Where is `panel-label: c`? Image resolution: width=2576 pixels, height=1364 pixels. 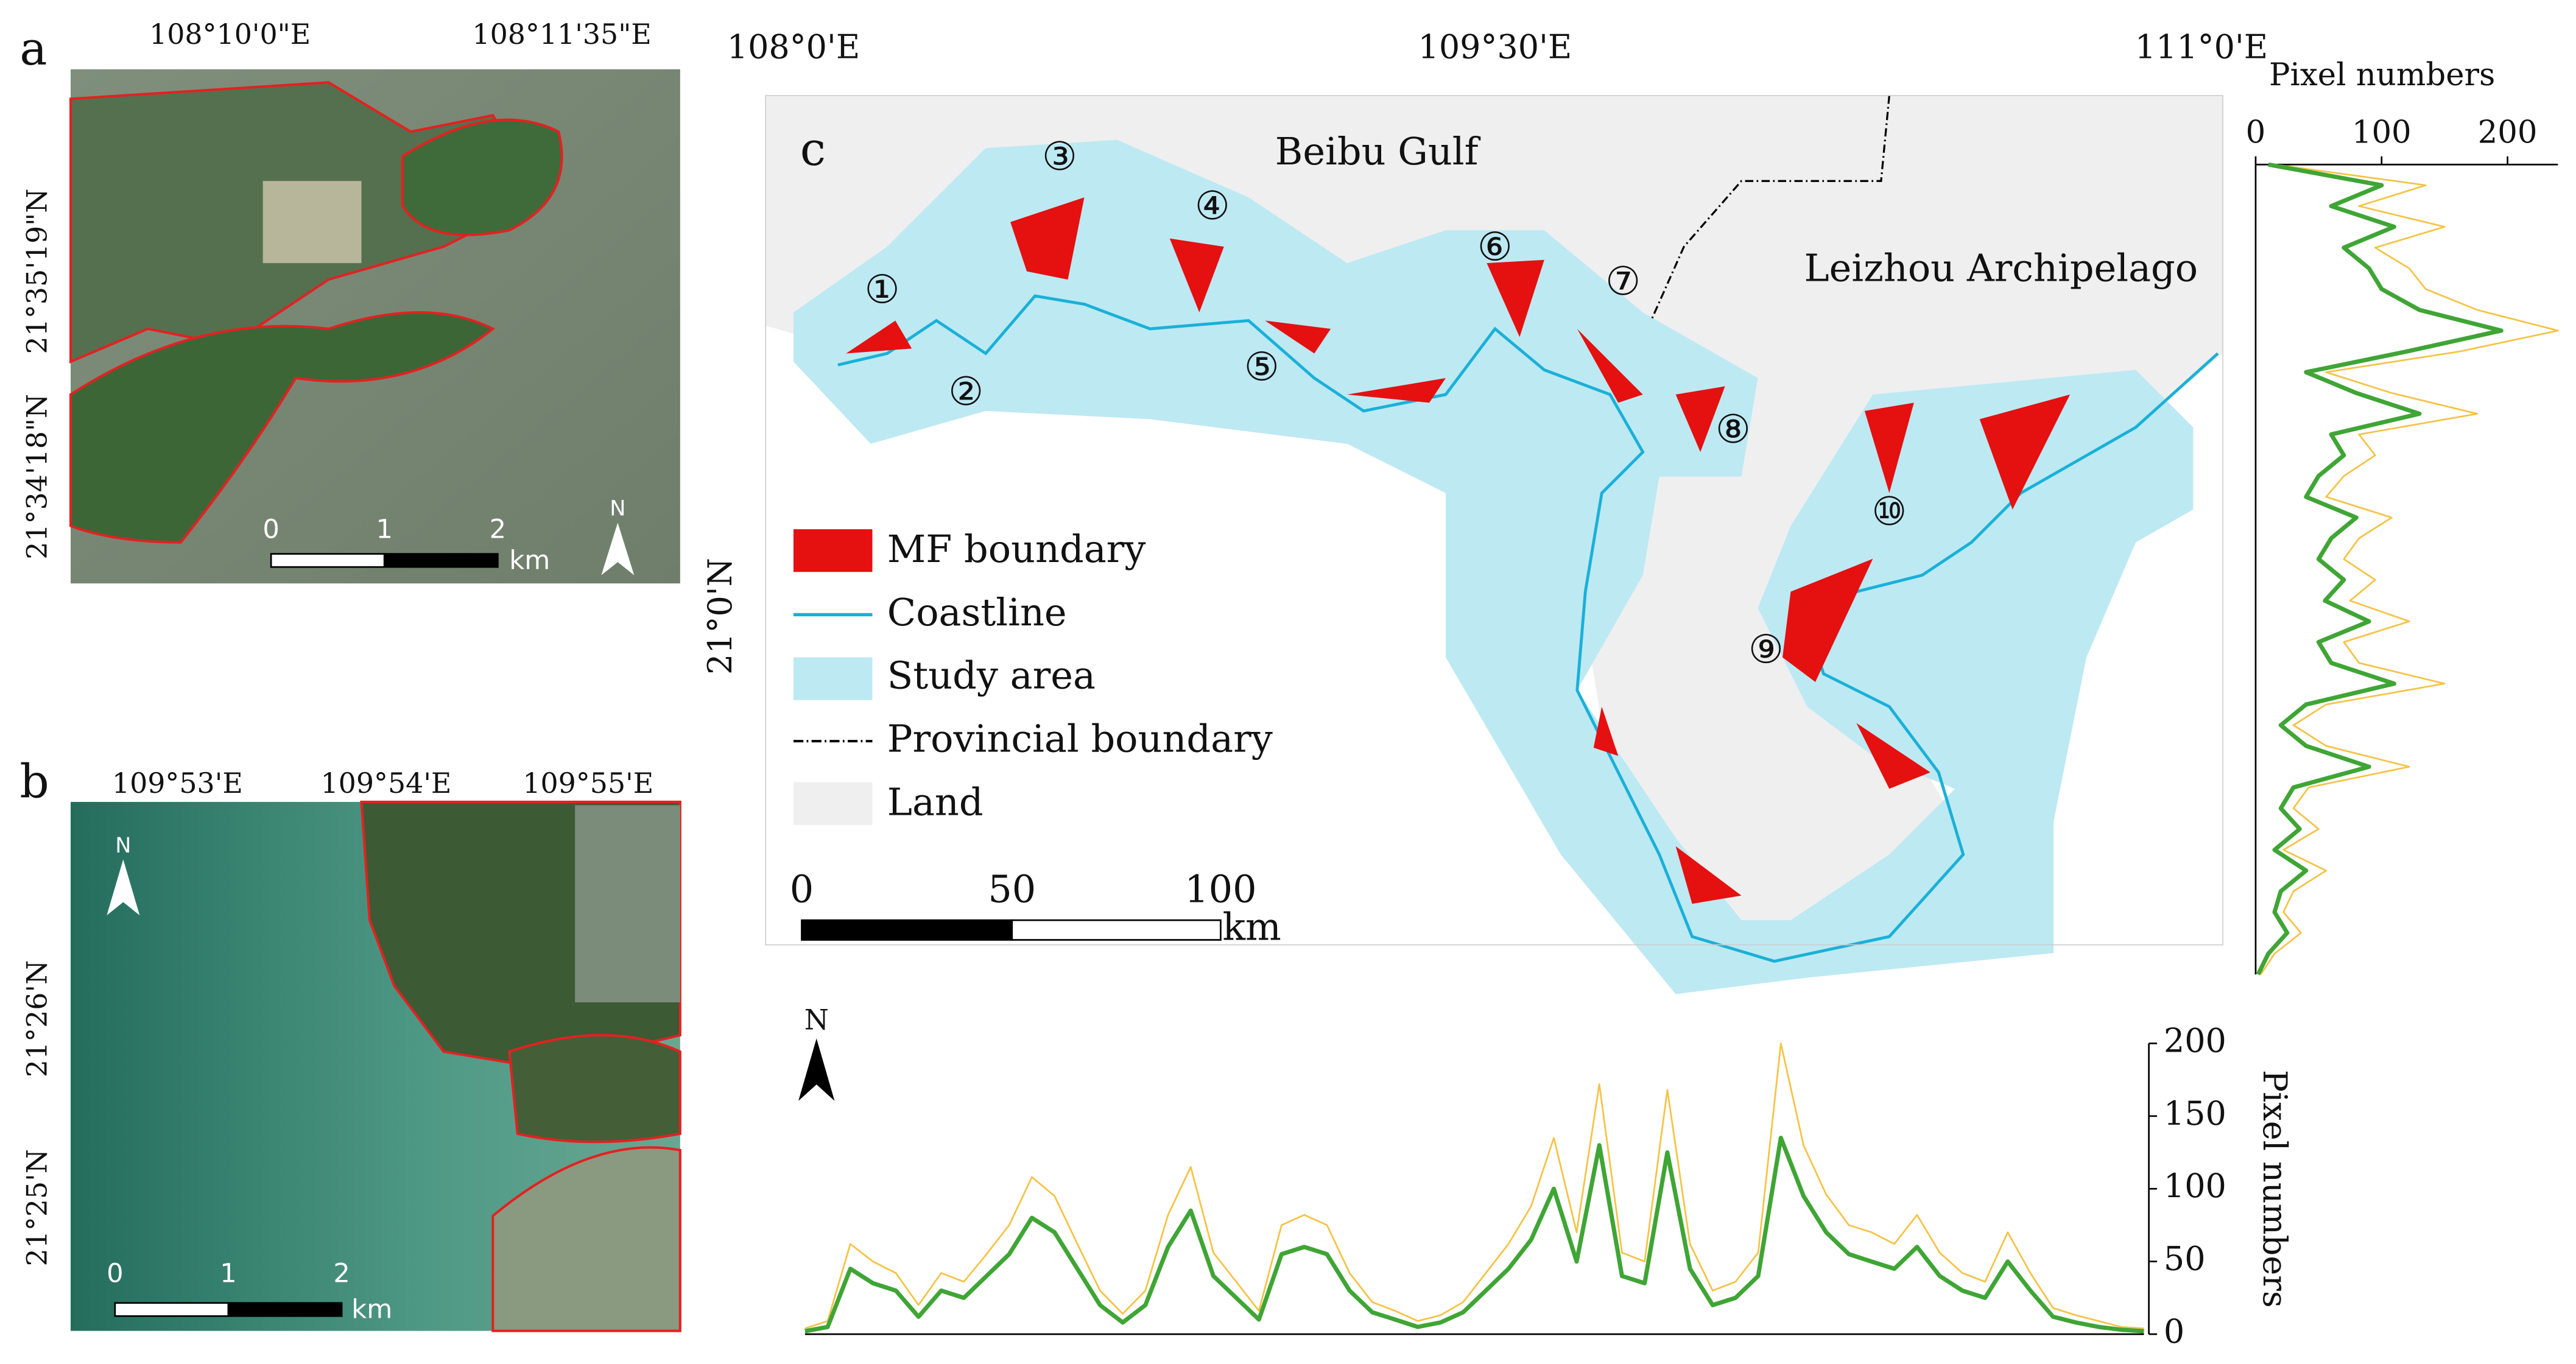
panel-label: c is located at coordinates (813, 149).